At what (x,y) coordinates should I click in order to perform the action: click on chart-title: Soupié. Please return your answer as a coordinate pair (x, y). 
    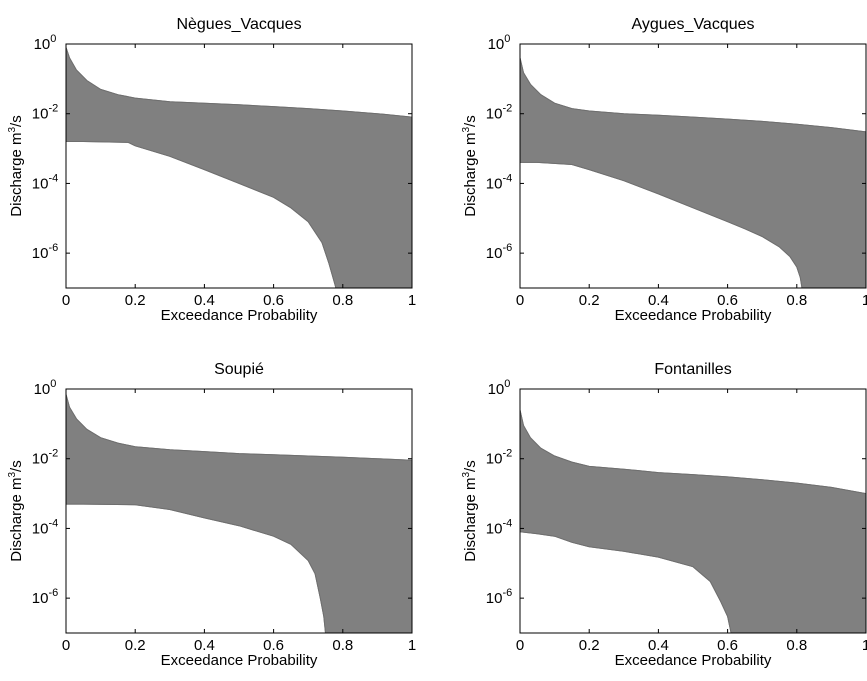
    Looking at the image, I should click on (239, 369).